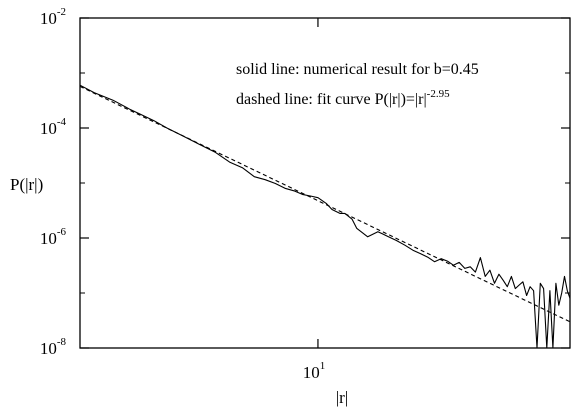 The height and width of the screenshot is (409, 572). Describe the element at coordinates (331, 99) in the screenshot. I see `annotation-dashed-line-main: dashed line: fit curve P(|r|)=|r|` at that location.